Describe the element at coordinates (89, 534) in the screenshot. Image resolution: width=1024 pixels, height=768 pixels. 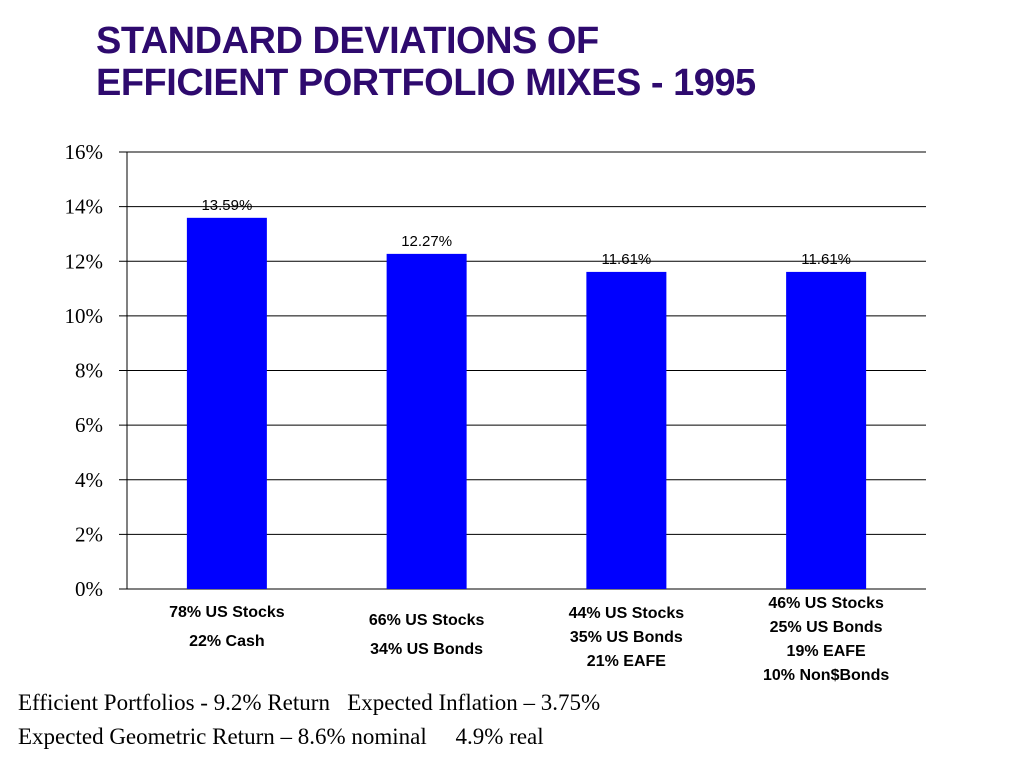
I see `y-tick-label: 2%` at that location.